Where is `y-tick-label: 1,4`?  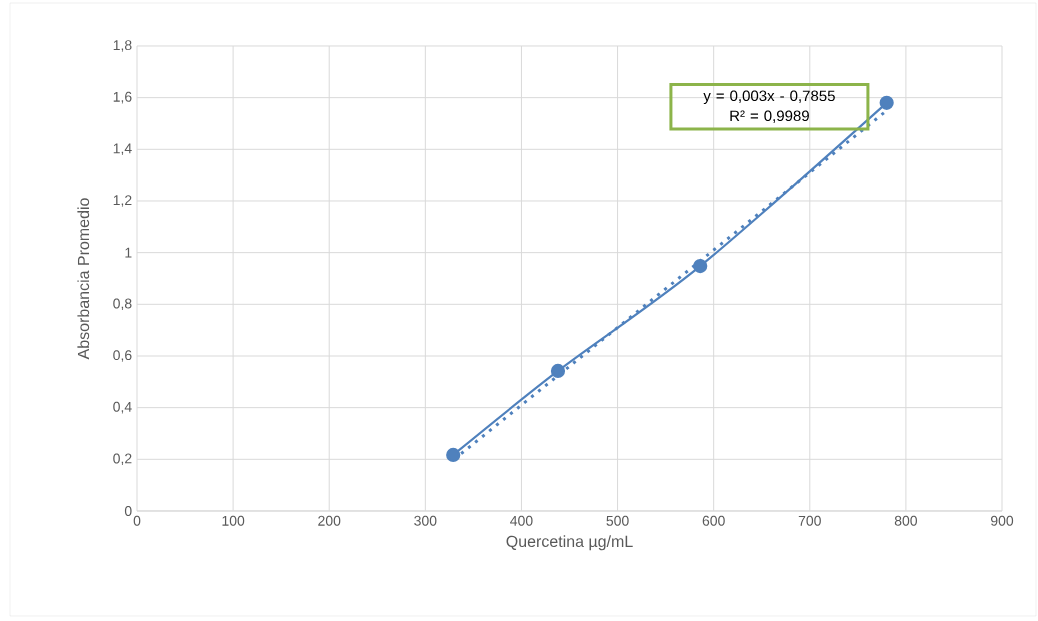
y-tick-label: 1,4 is located at coordinates (122, 149).